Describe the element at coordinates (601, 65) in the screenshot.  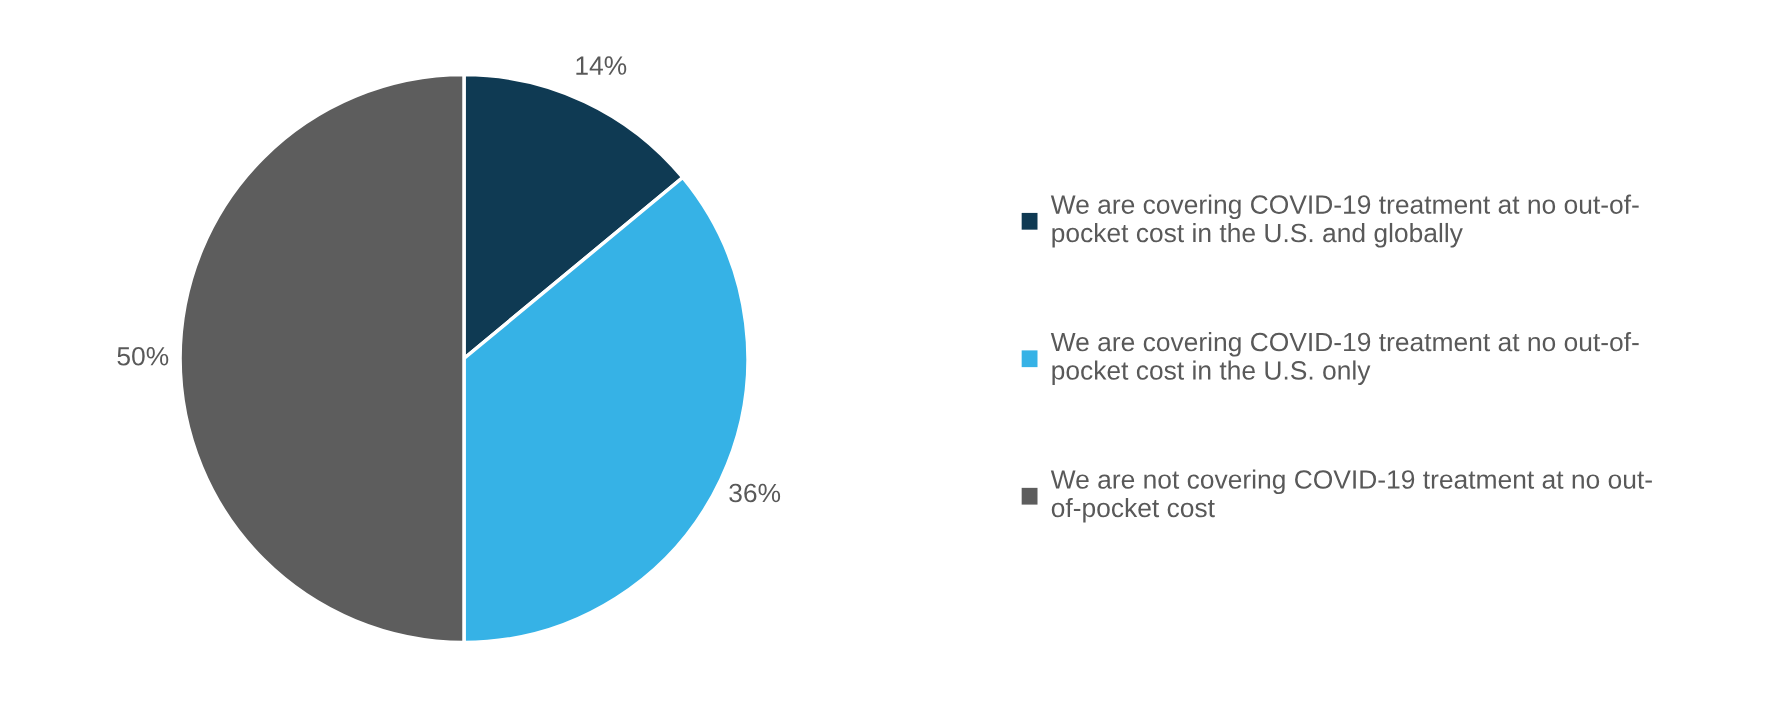
I see `data-label: 14%` at that location.